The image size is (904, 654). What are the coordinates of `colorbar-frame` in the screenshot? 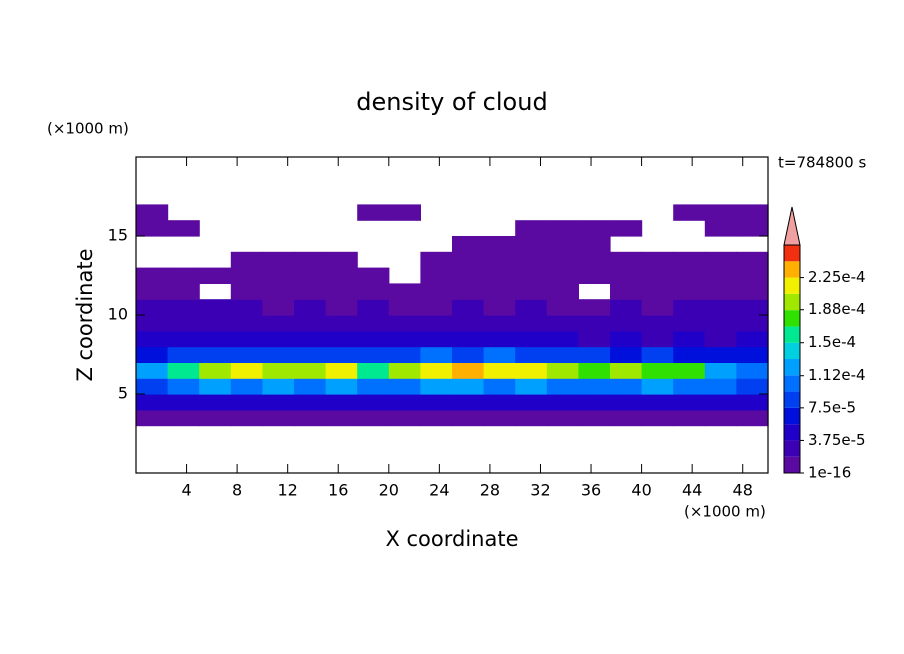 It's located at (792, 359).